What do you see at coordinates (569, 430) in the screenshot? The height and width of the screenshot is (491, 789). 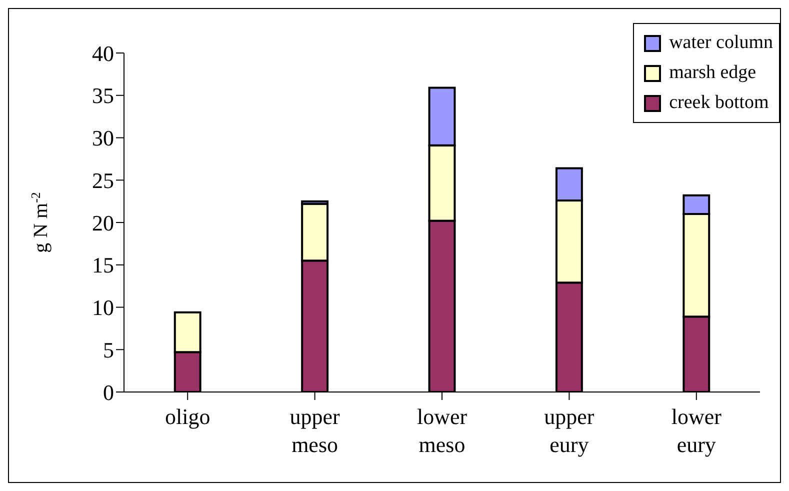 I see `x-tick-label: upper eury` at bounding box center [569, 430].